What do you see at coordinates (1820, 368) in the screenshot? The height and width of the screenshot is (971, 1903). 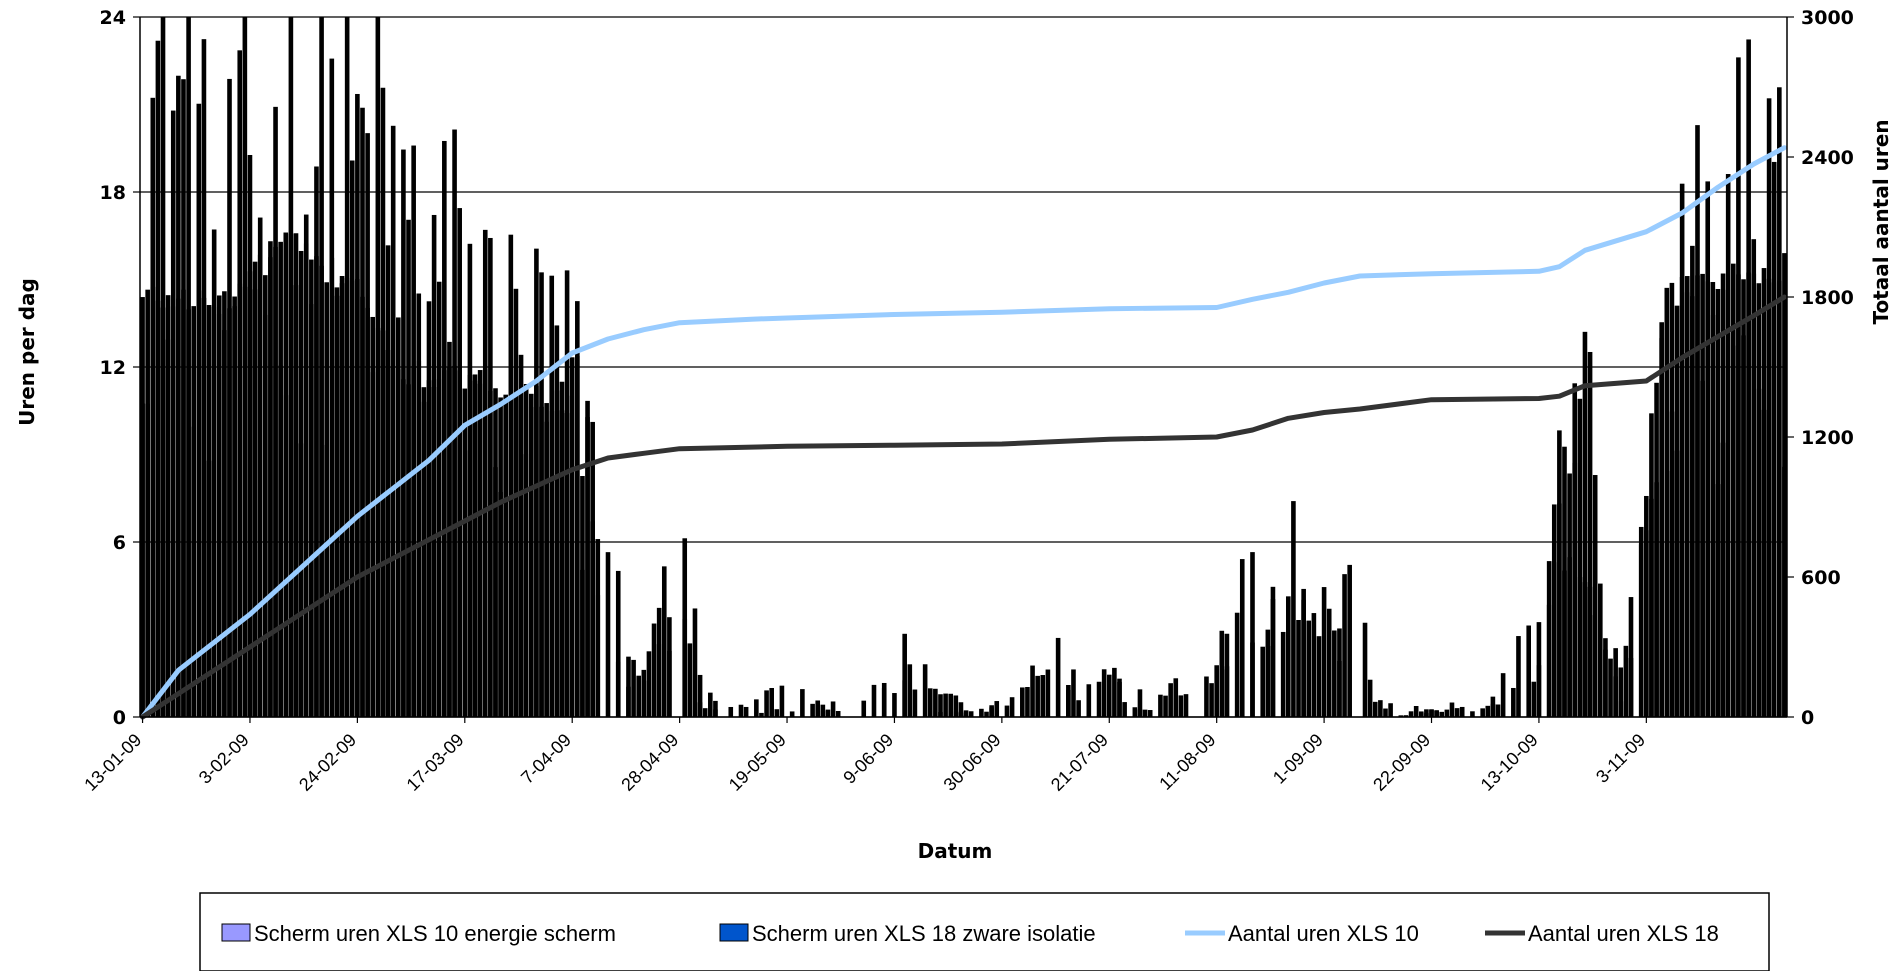 I see `right-axis-ticks: 0 600 1200 1800 2400 3000` at bounding box center [1820, 368].